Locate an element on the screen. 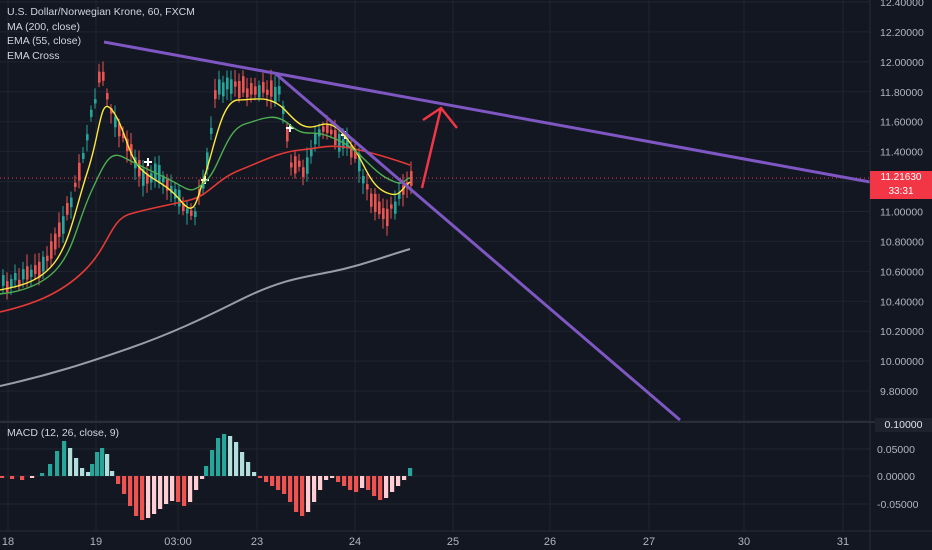 The image size is (932, 550). ma-200-line is located at coordinates (205, 317).